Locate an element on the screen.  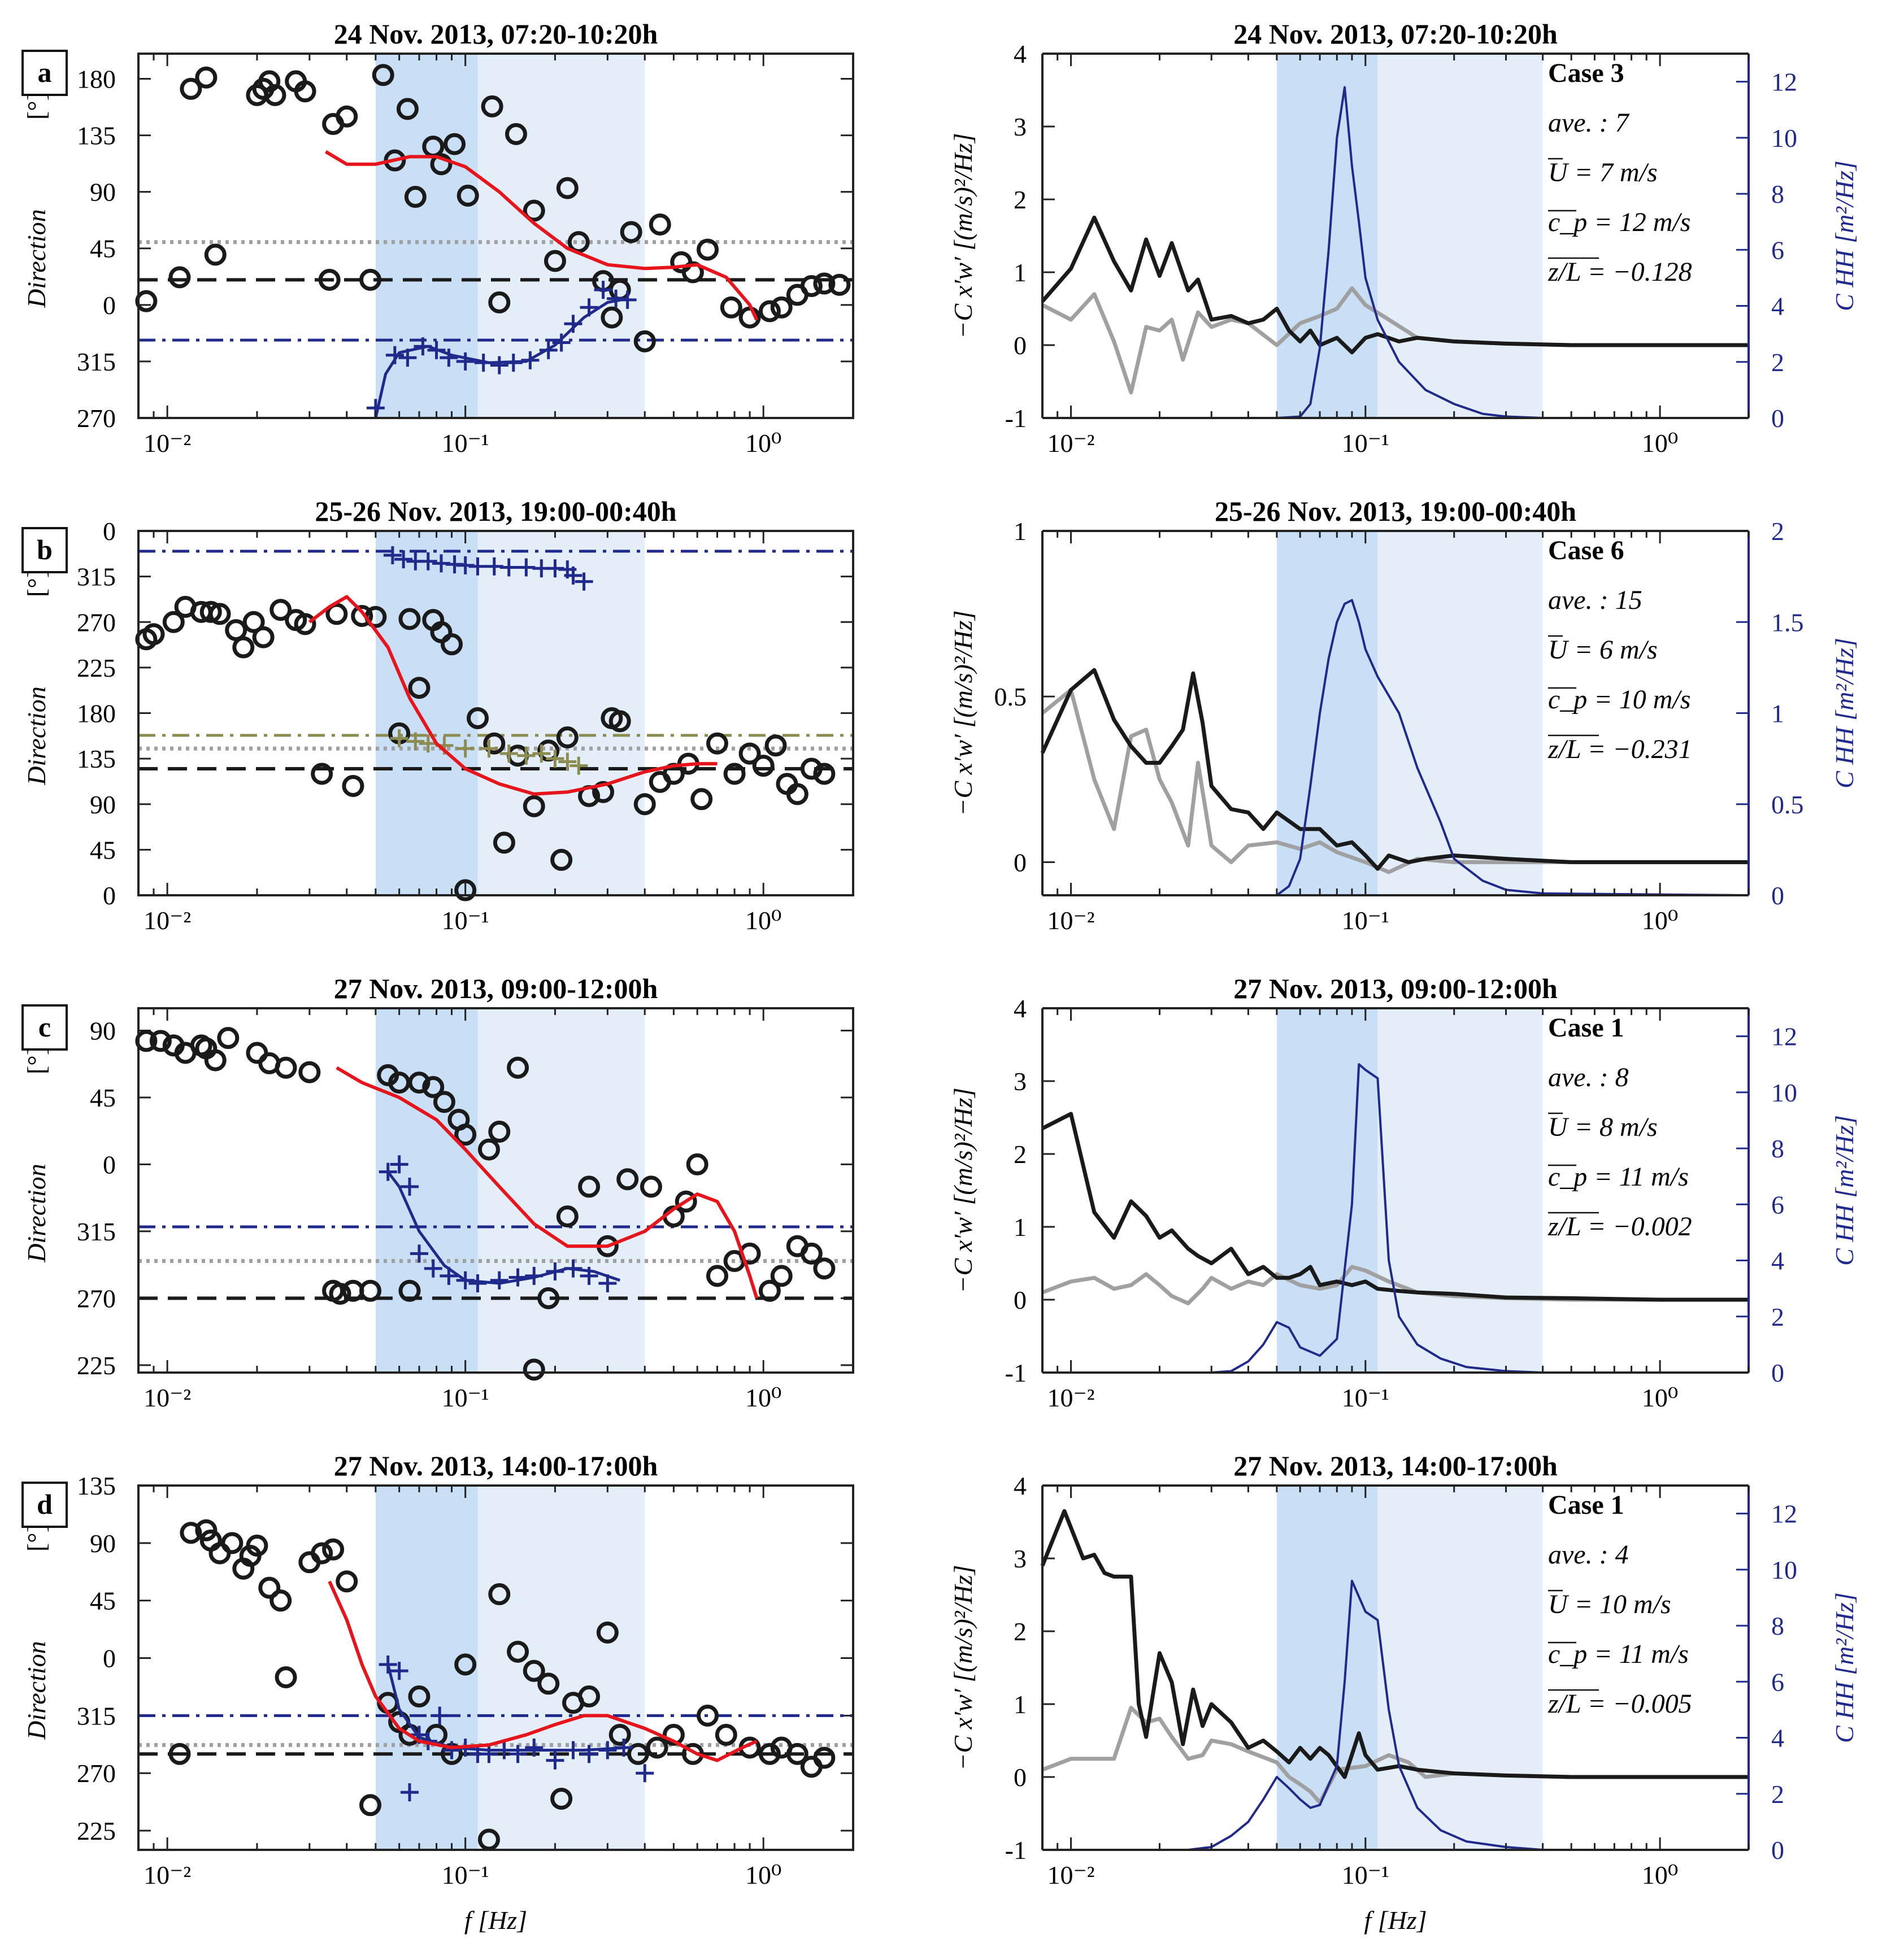
dir-c-xtick-label: 10⁻¹ is located at coordinates (465, 1398).